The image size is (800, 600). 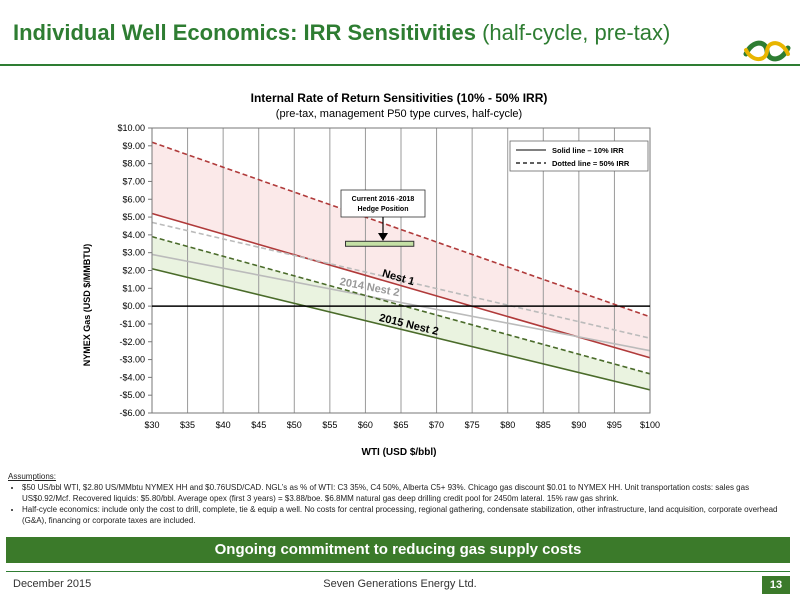 What do you see at coordinates (223, 425) in the screenshot?
I see `x-tick-label: $40` at bounding box center [223, 425].